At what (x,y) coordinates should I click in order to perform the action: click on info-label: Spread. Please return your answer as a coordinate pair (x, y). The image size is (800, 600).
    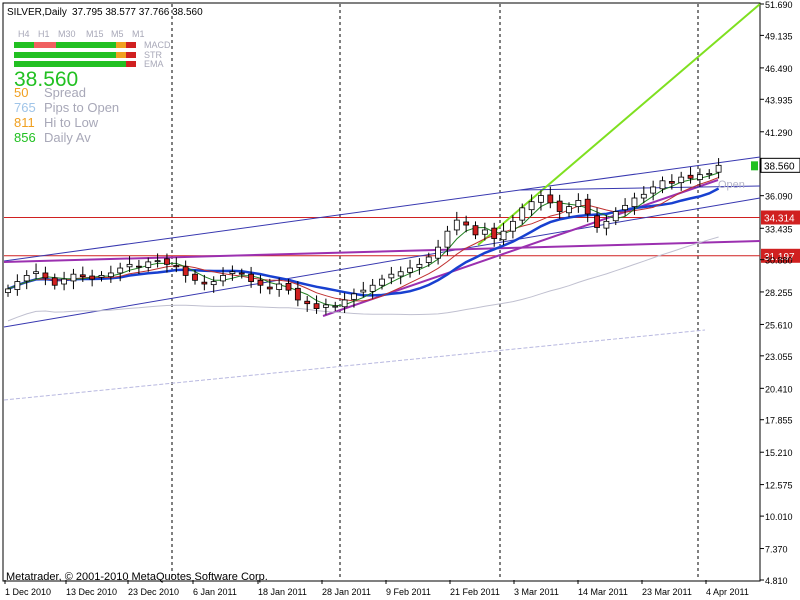
    Looking at the image, I should click on (65, 92).